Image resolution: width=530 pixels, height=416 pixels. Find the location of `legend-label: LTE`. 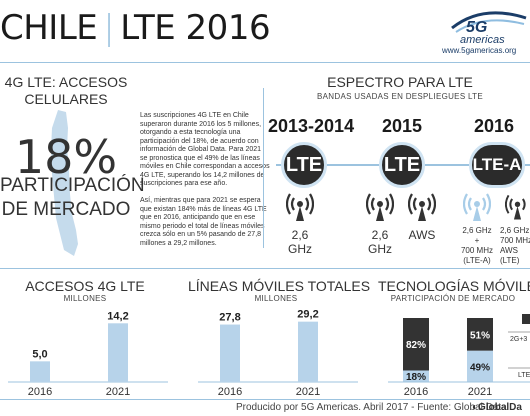

legend-label: LTE is located at coordinates (524, 375).